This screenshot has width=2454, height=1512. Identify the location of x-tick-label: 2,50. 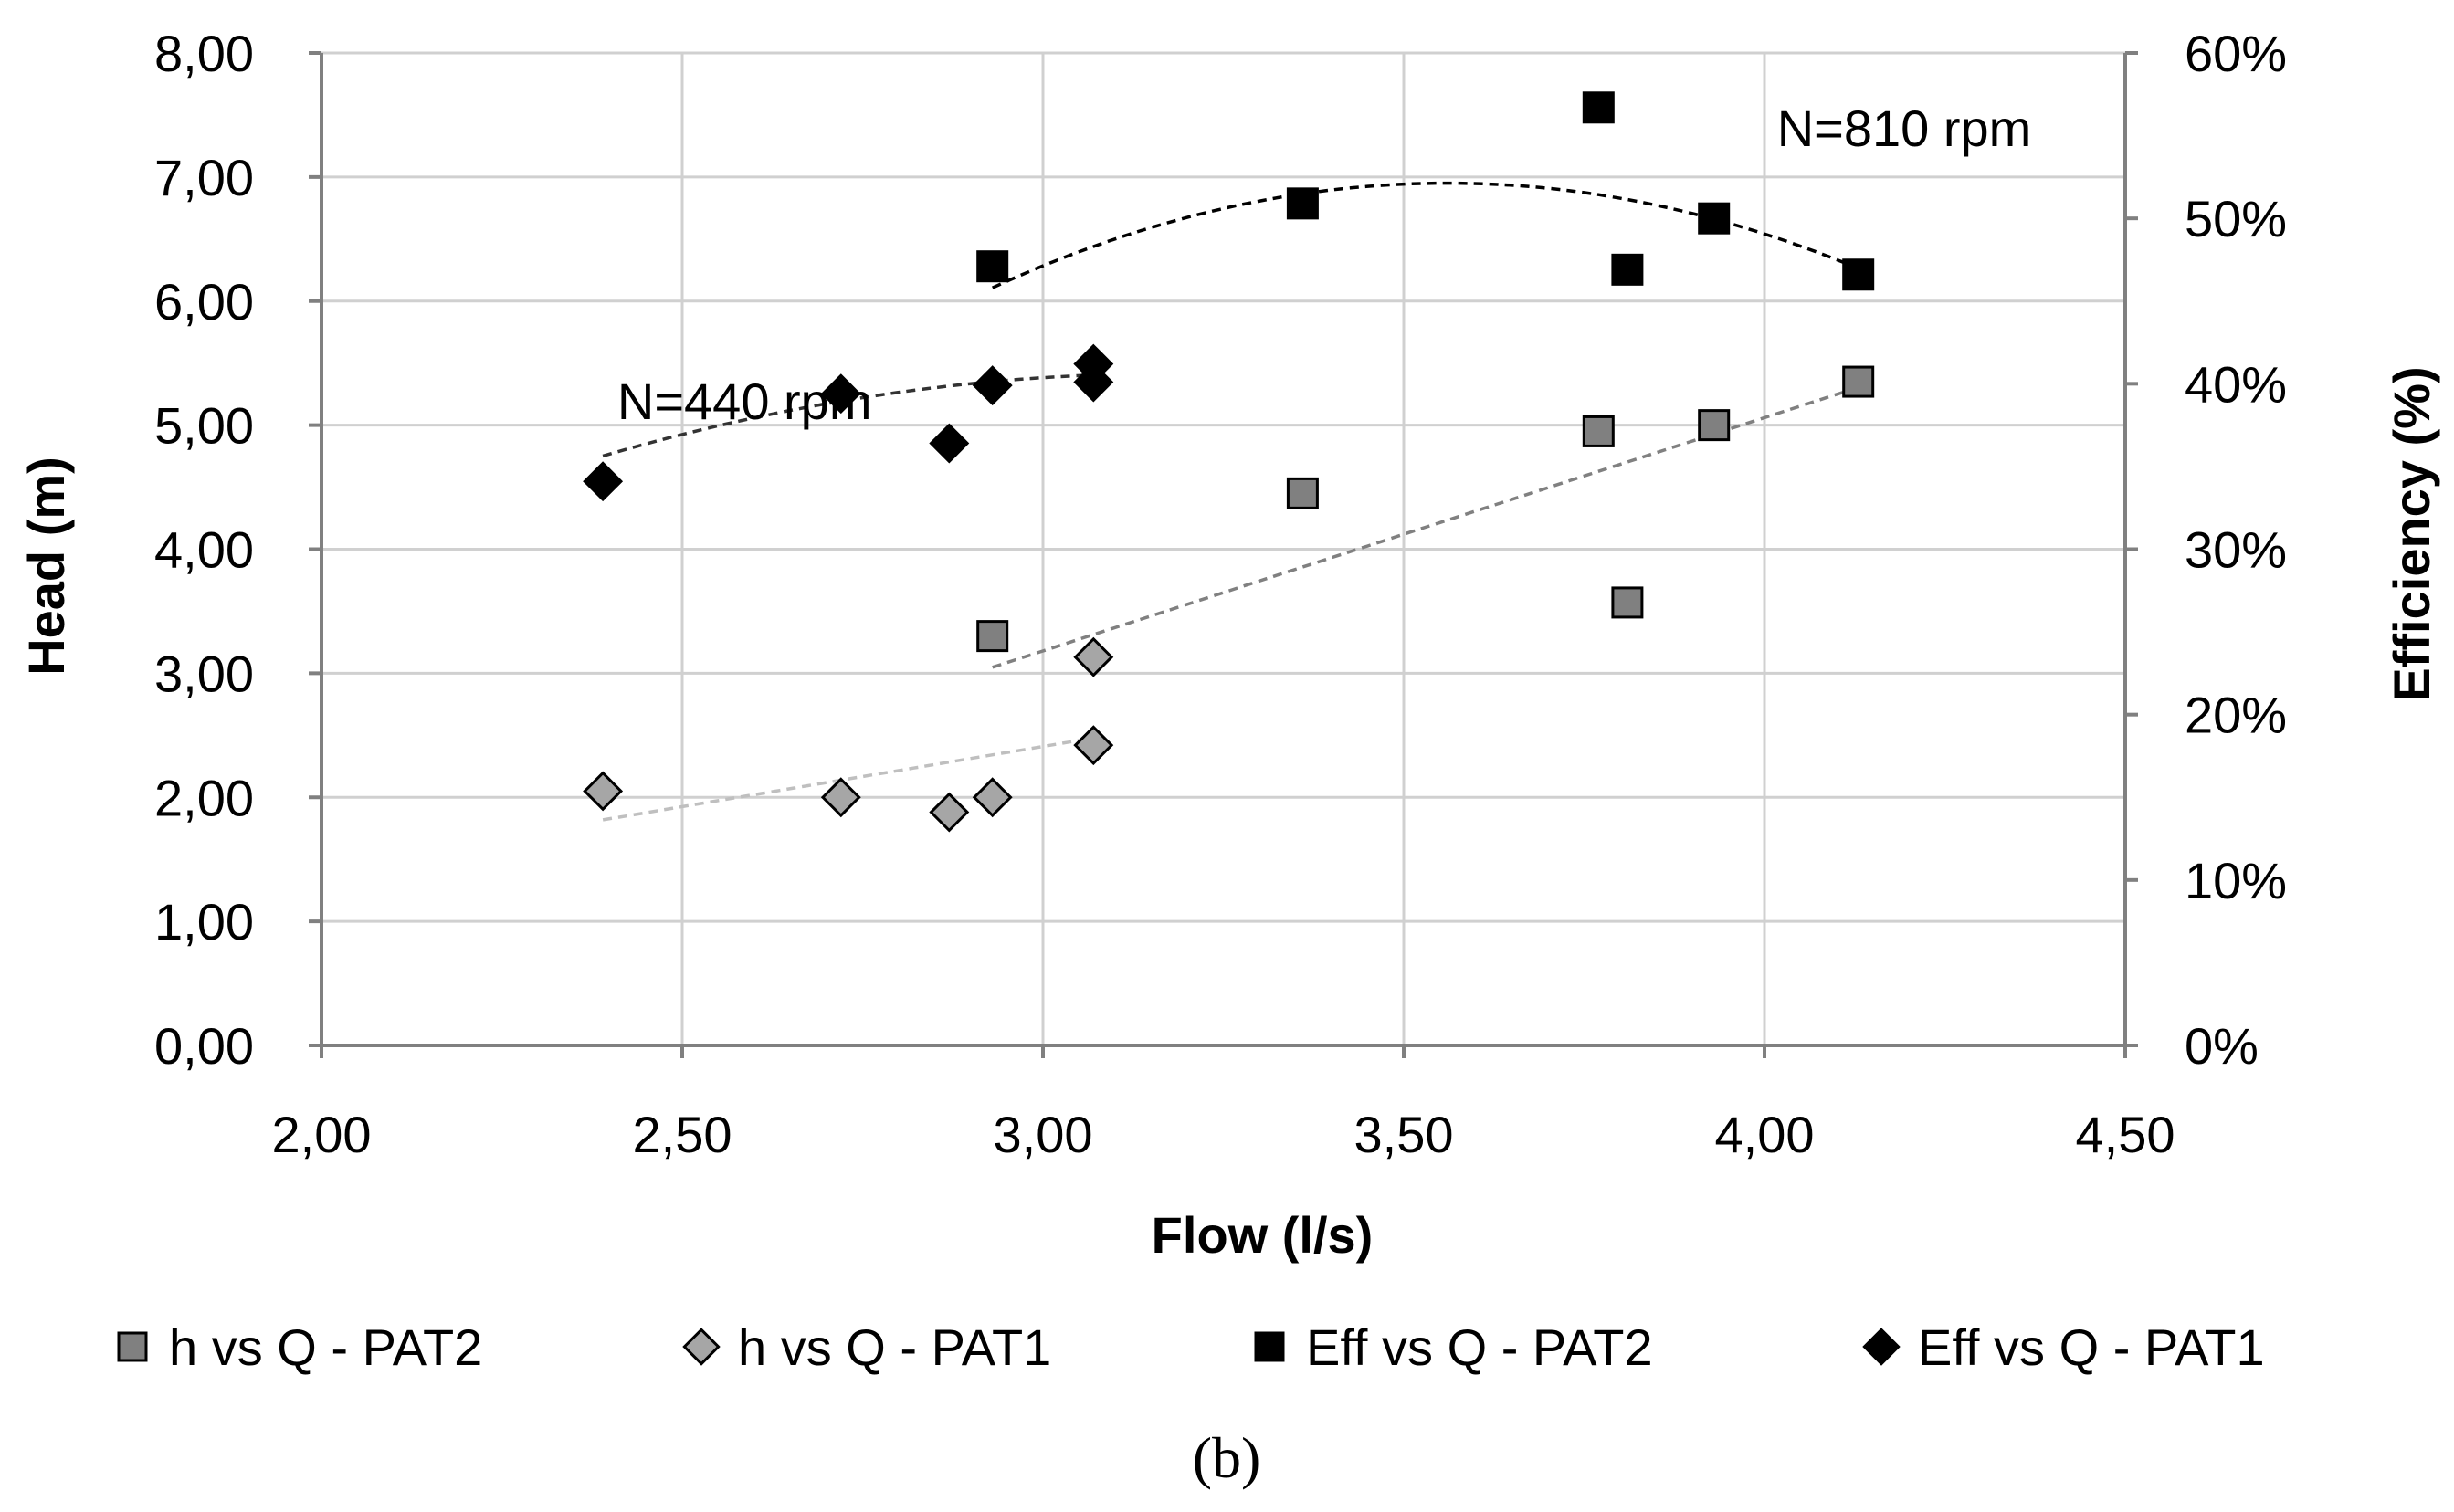
(682, 1135).